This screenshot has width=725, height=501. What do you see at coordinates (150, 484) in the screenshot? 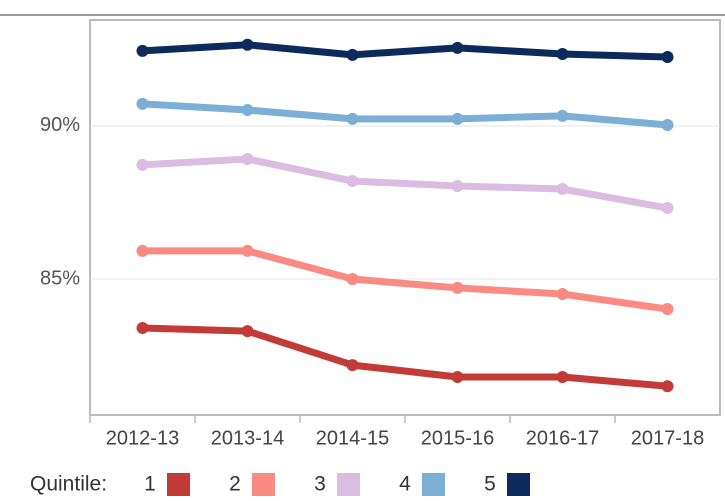
I see `legend-label: 1` at bounding box center [150, 484].